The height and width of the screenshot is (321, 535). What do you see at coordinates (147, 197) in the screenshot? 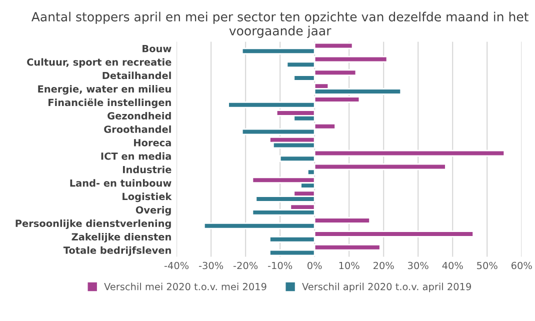
I see `y-tick-label: Logistiek` at bounding box center [147, 197].